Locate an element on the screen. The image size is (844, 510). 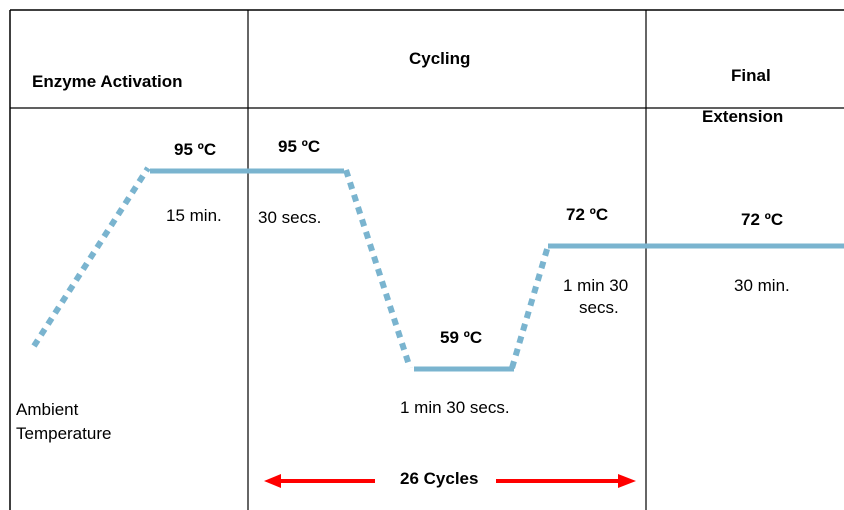
ramp-down-to-annealing is located at coordinates (378, 269).